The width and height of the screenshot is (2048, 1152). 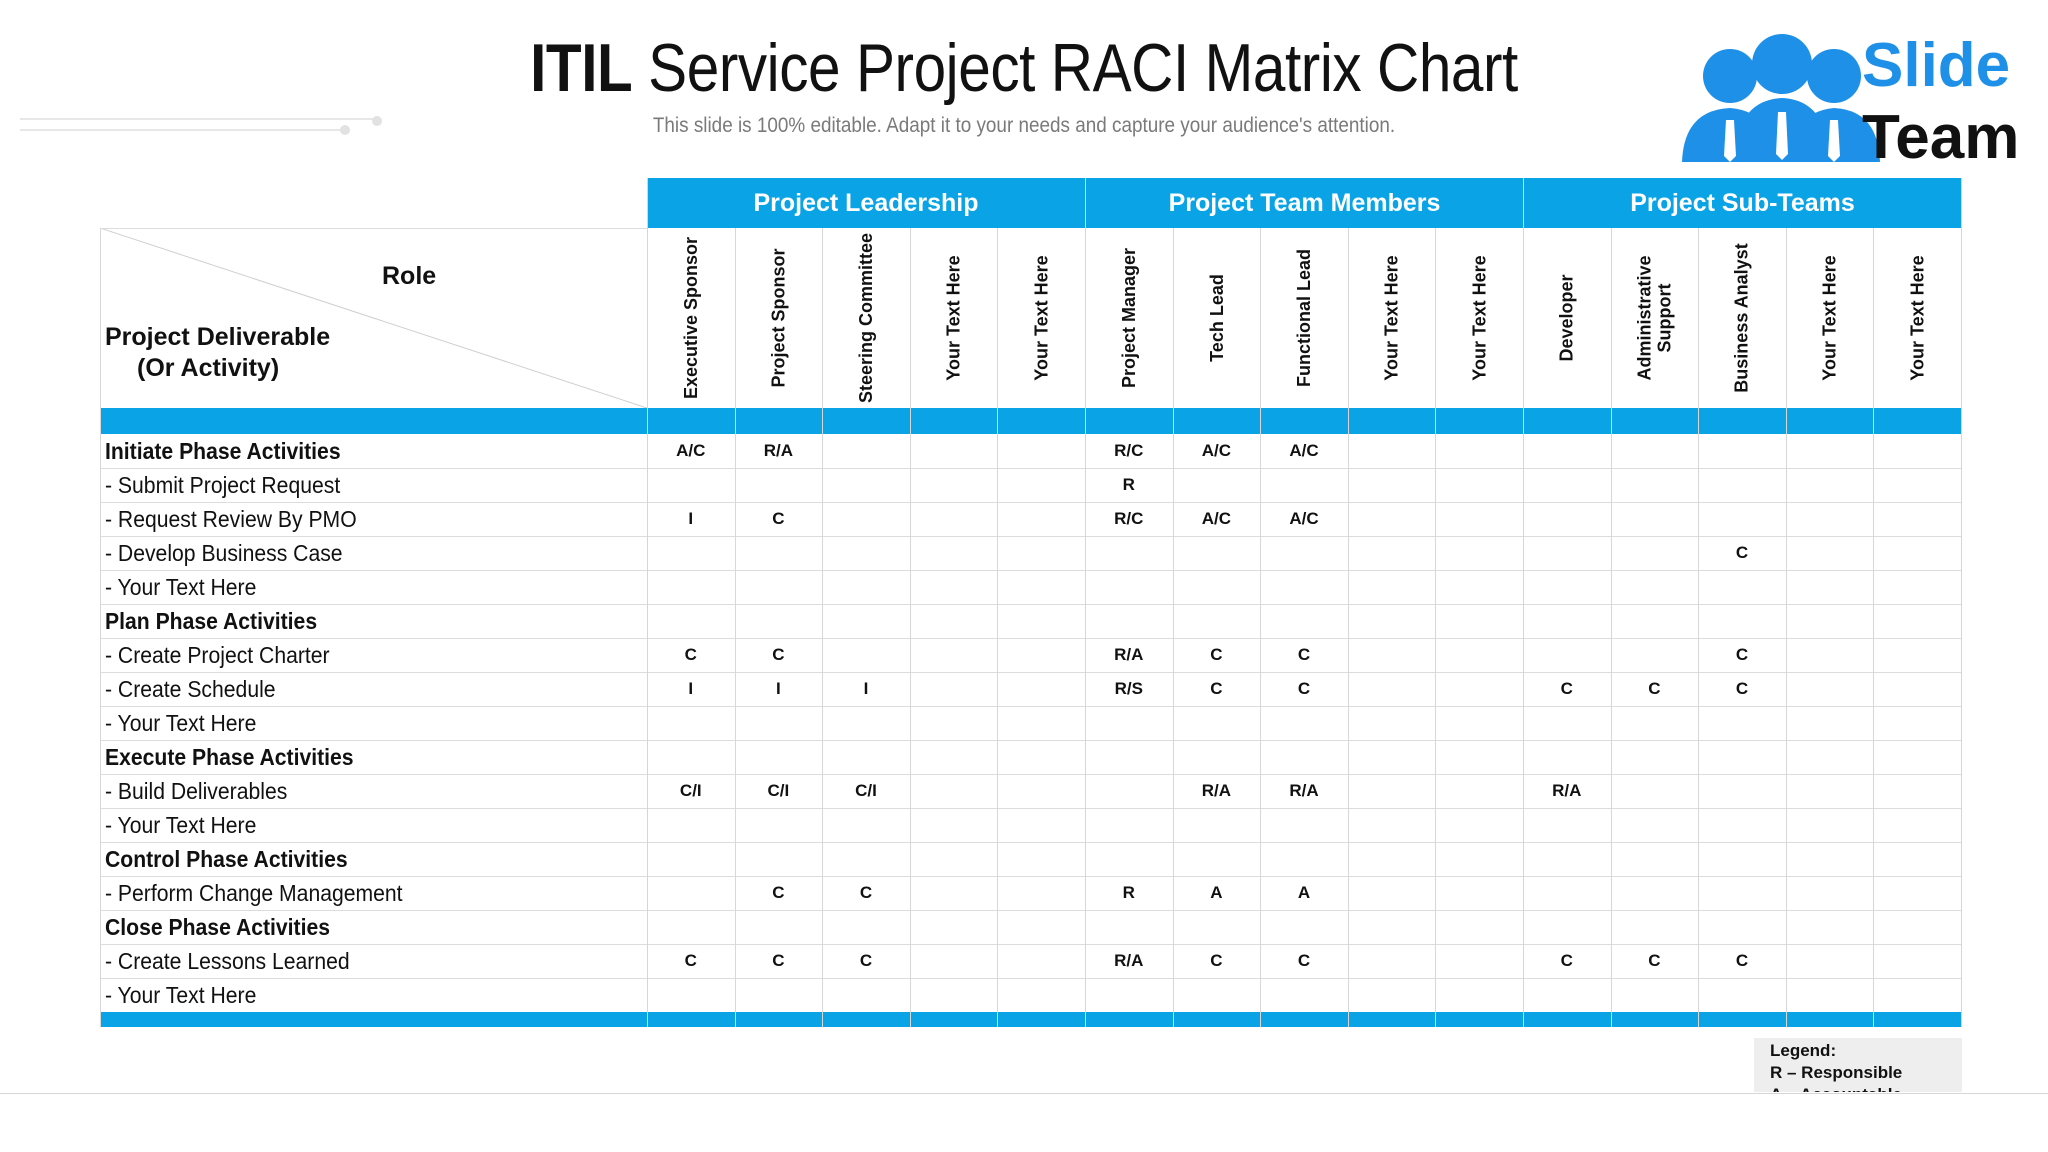 What do you see at coordinates (1075, 68) in the screenshot?
I see `title-rest: Service Project RACI Matrix Chart` at bounding box center [1075, 68].